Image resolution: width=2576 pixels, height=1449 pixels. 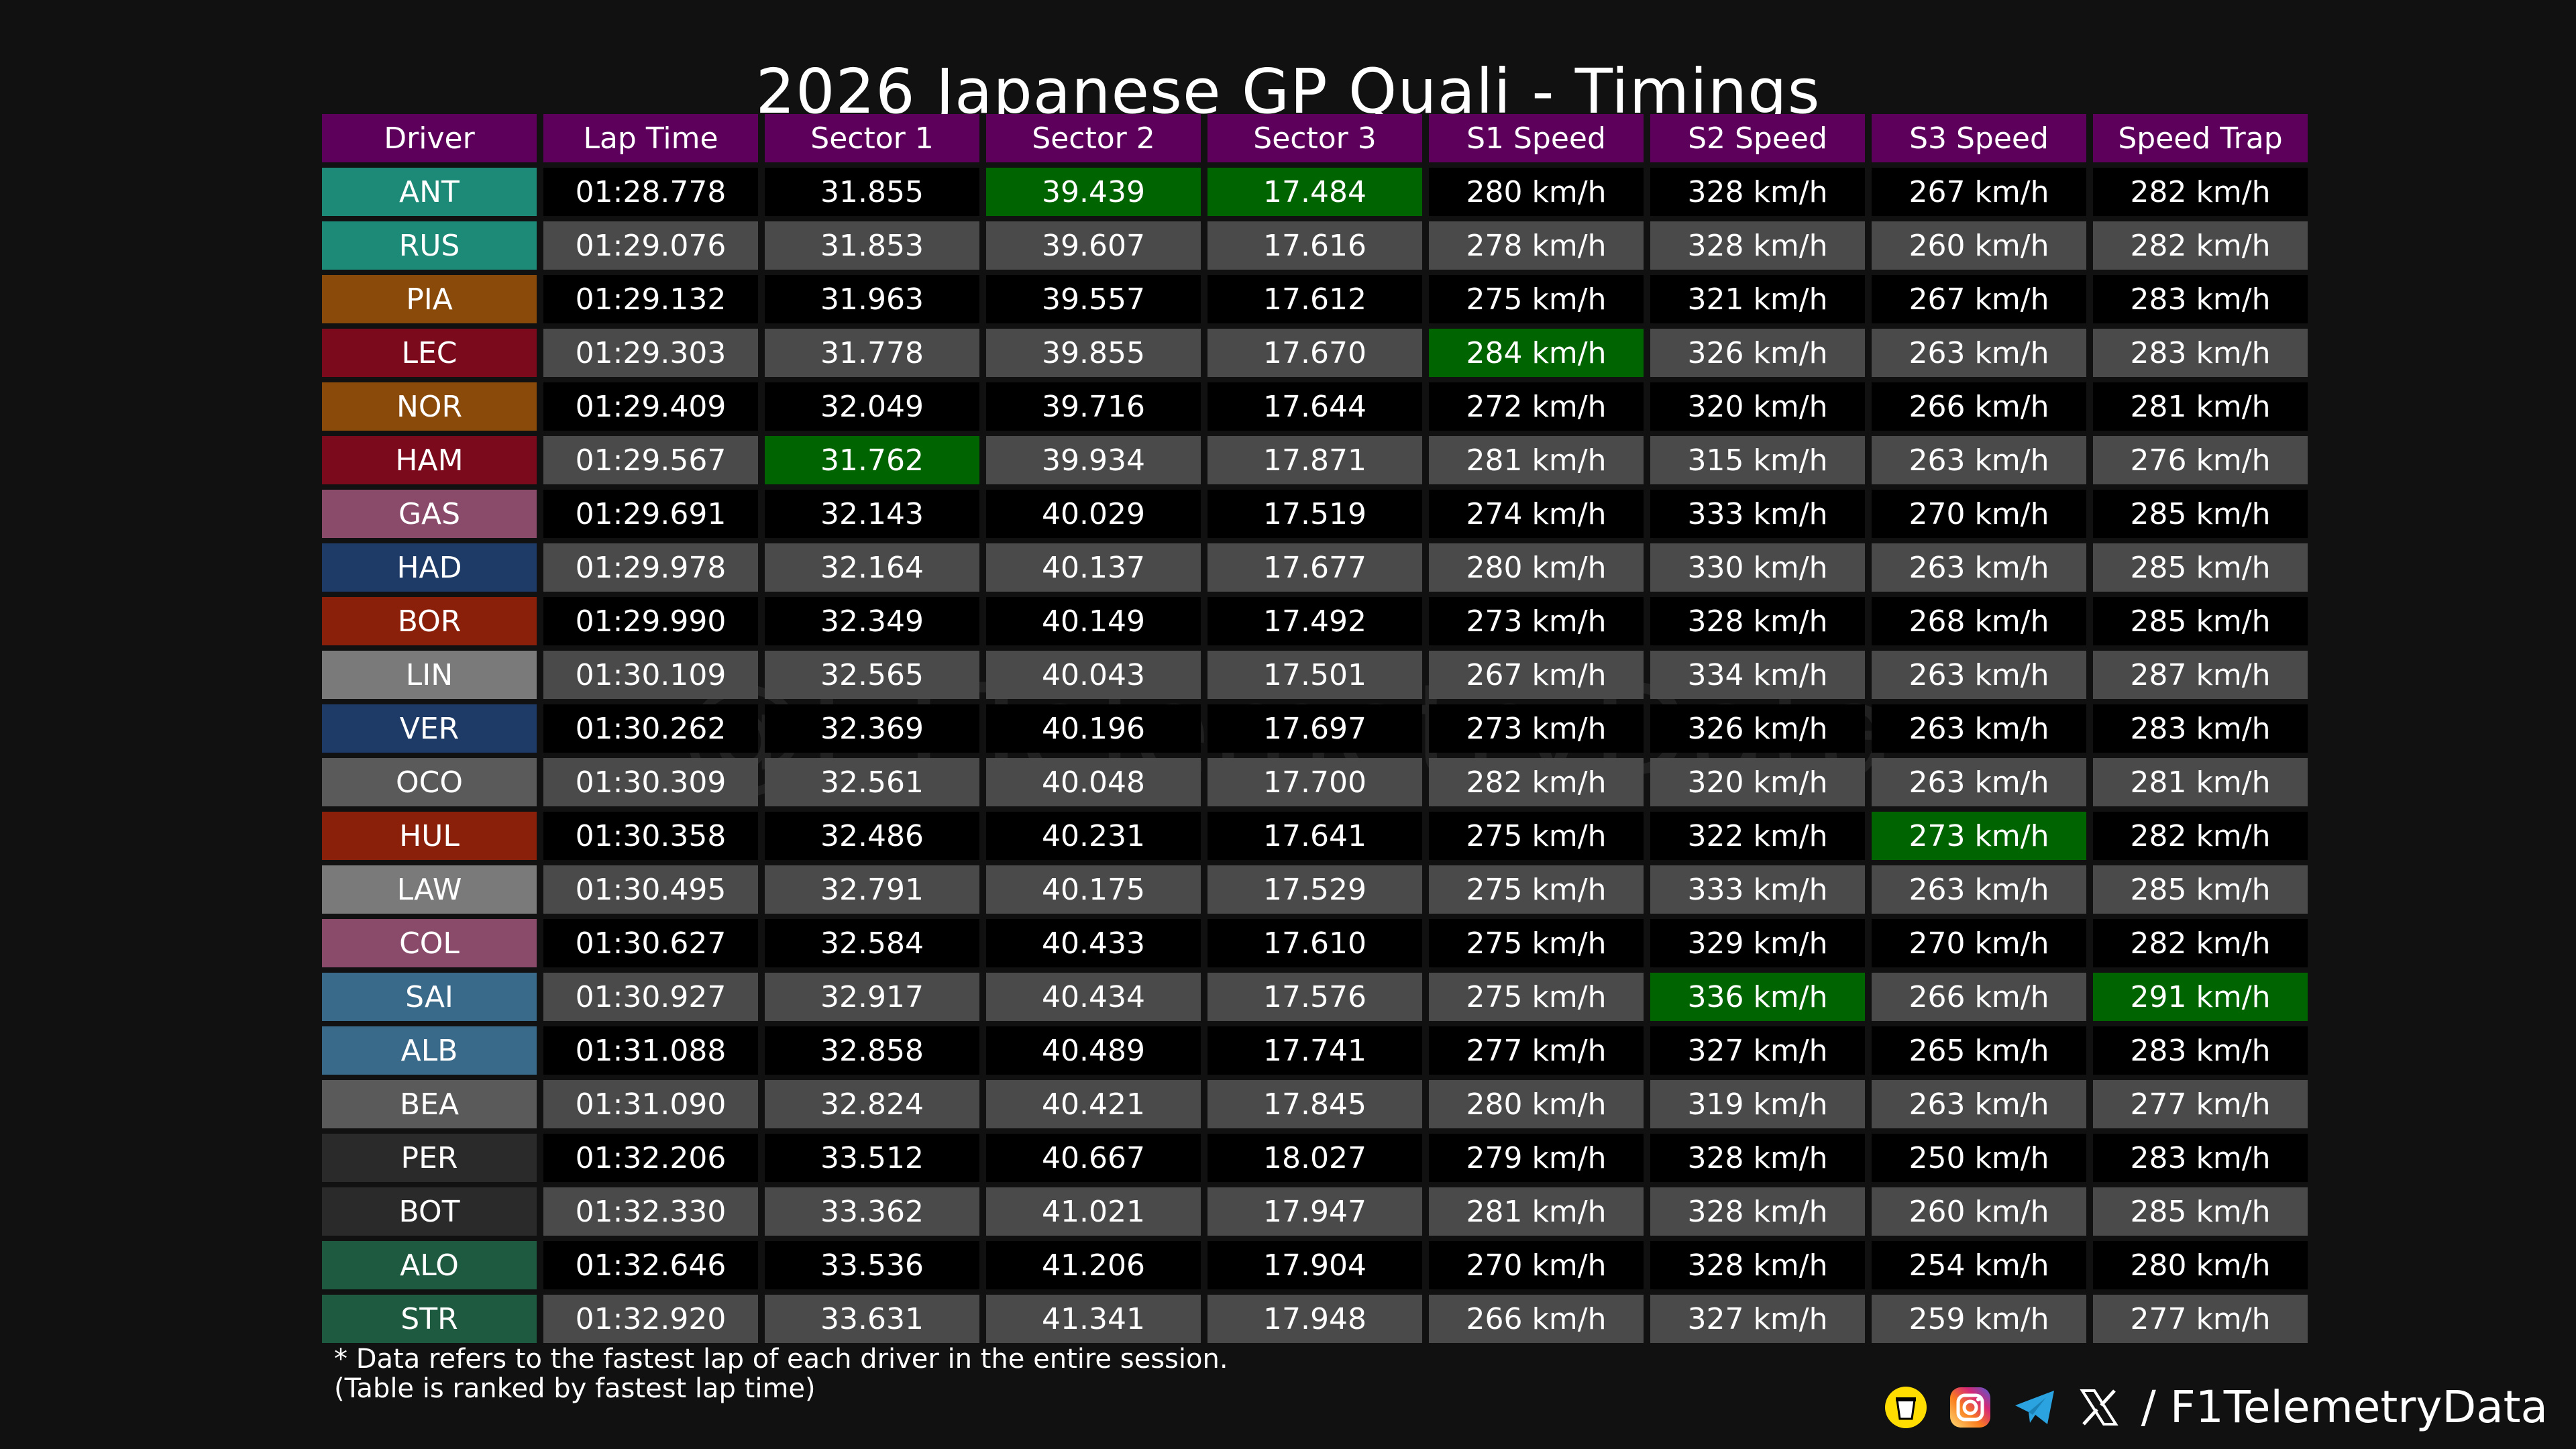 What do you see at coordinates (1970, 1407) in the screenshot?
I see `instagram-icon` at bounding box center [1970, 1407].